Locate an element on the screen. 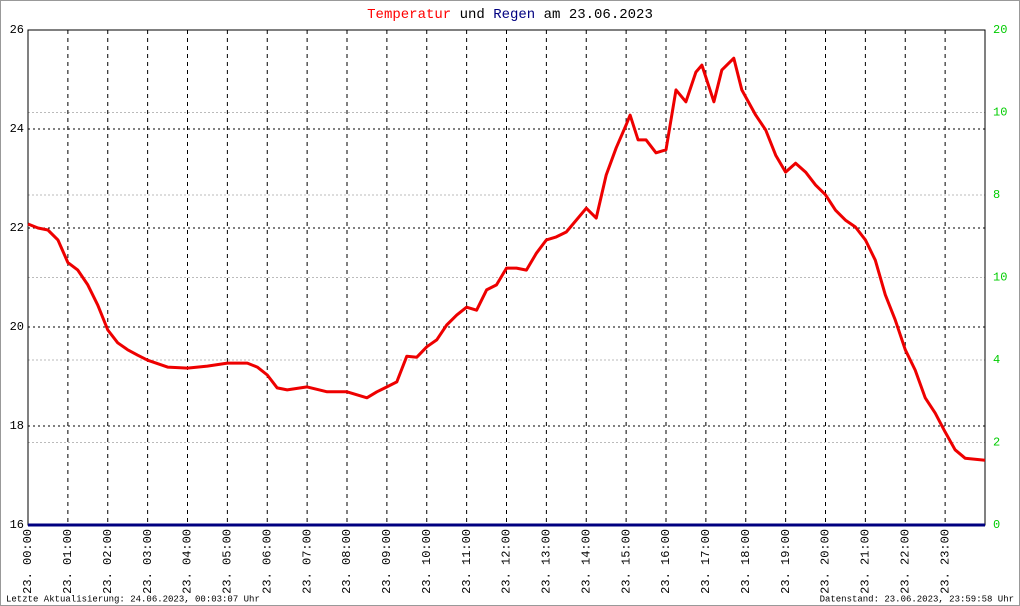 The image size is (1020, 606). x-tick-label: 23. 09:00 is located at coordinates (387, 561).